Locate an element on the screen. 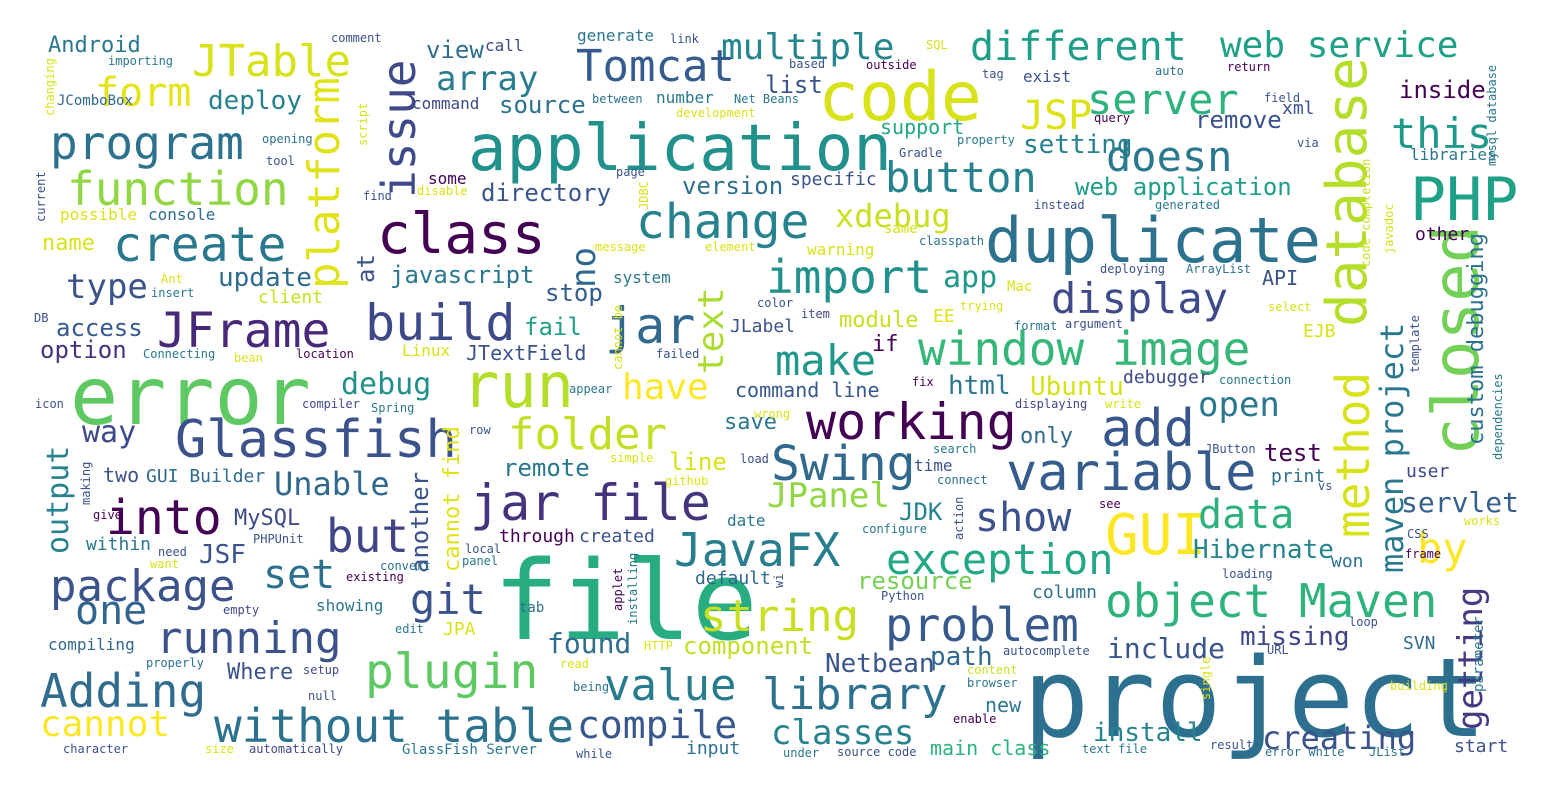  word-argument: argument is located at coordinates (1094, 324).